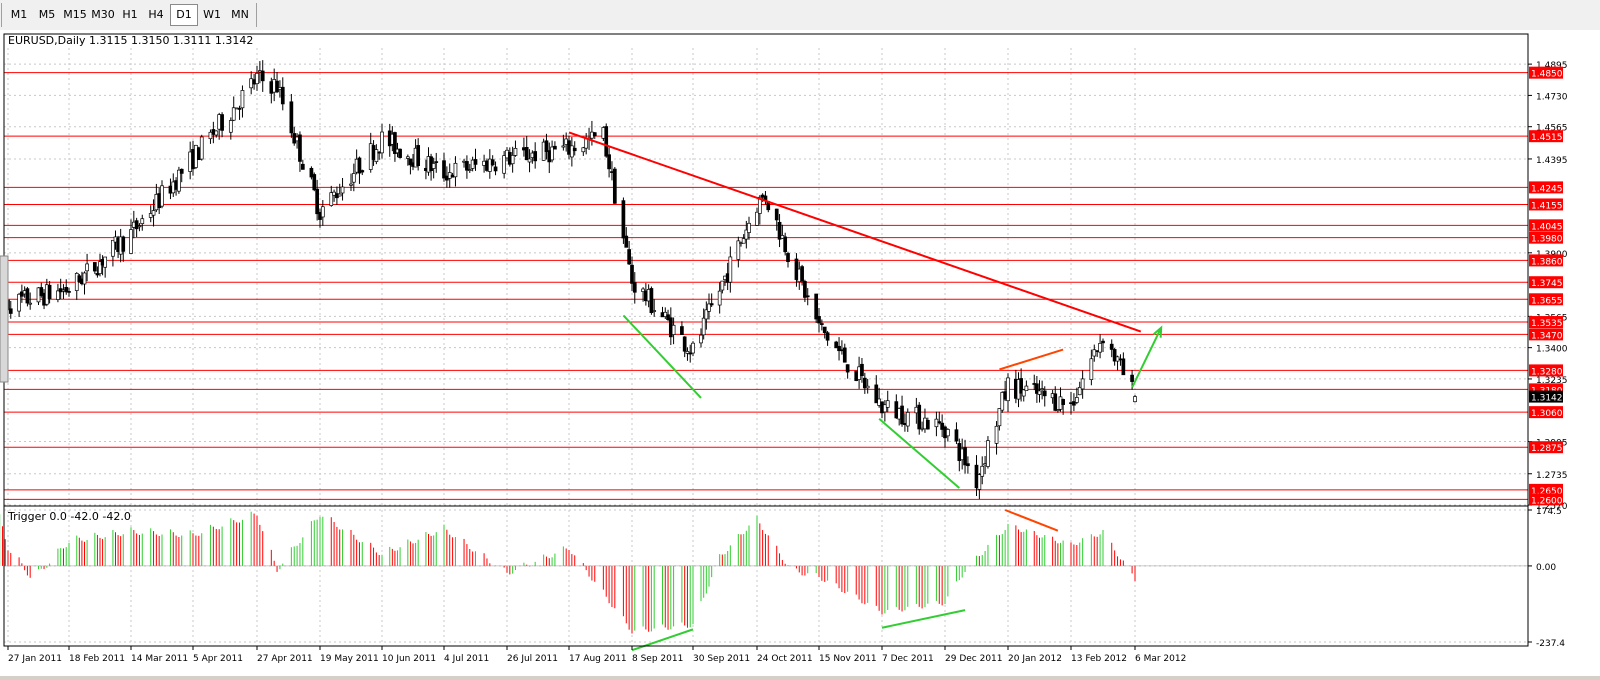 The image size is (1600, 680). Describe the element at coordinates (1547, 324) in the screenshot. I see `level-price-label: 1.3535` at that location.